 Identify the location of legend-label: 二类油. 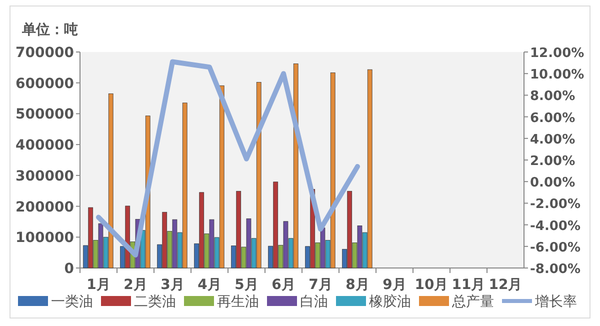
(155, 302).